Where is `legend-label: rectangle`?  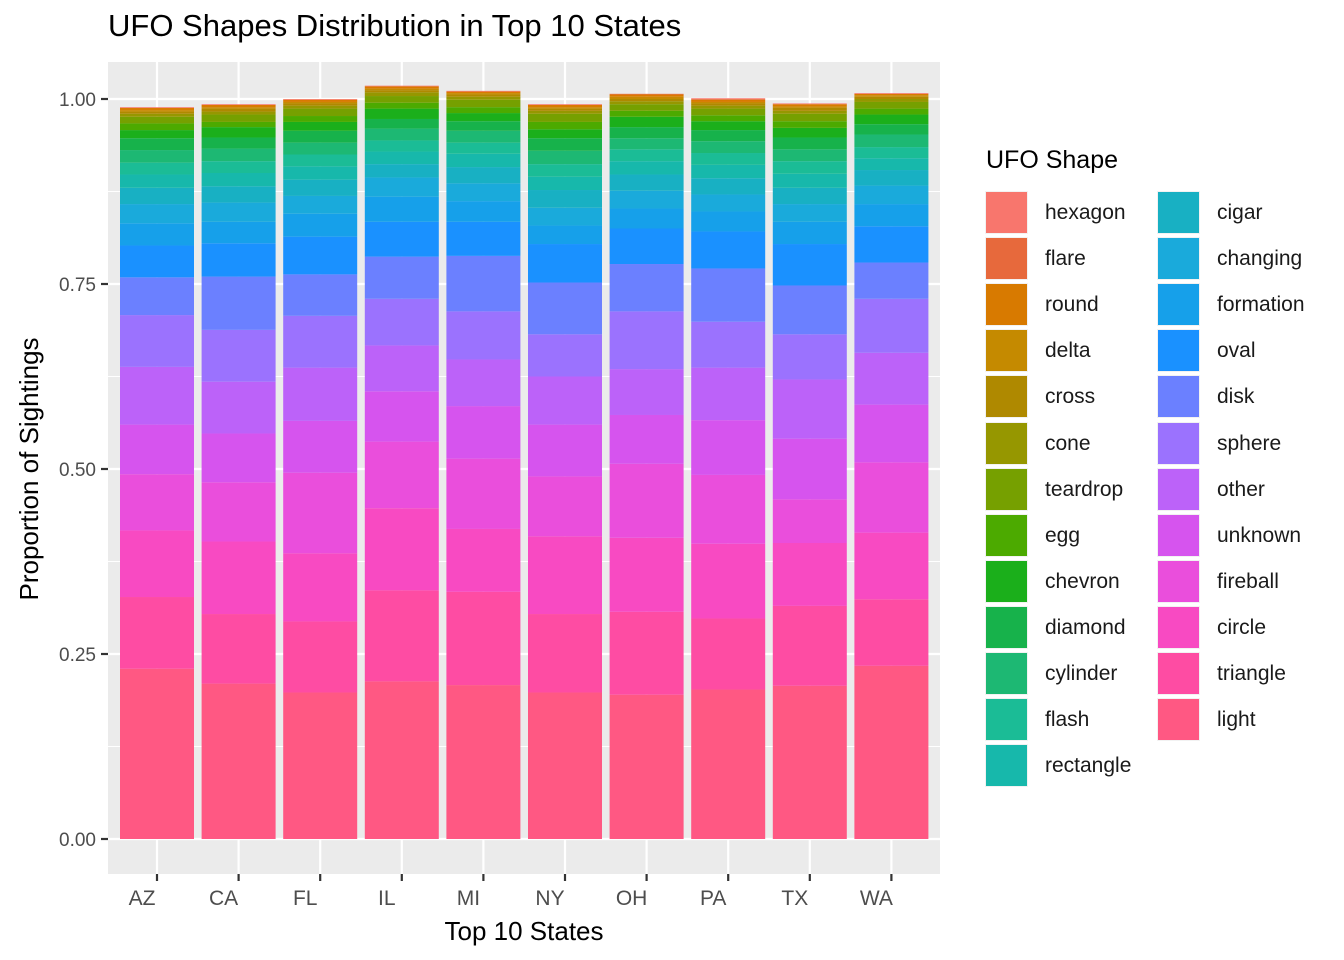
legend-label: rectangle is located at coordinates (1088, 766).